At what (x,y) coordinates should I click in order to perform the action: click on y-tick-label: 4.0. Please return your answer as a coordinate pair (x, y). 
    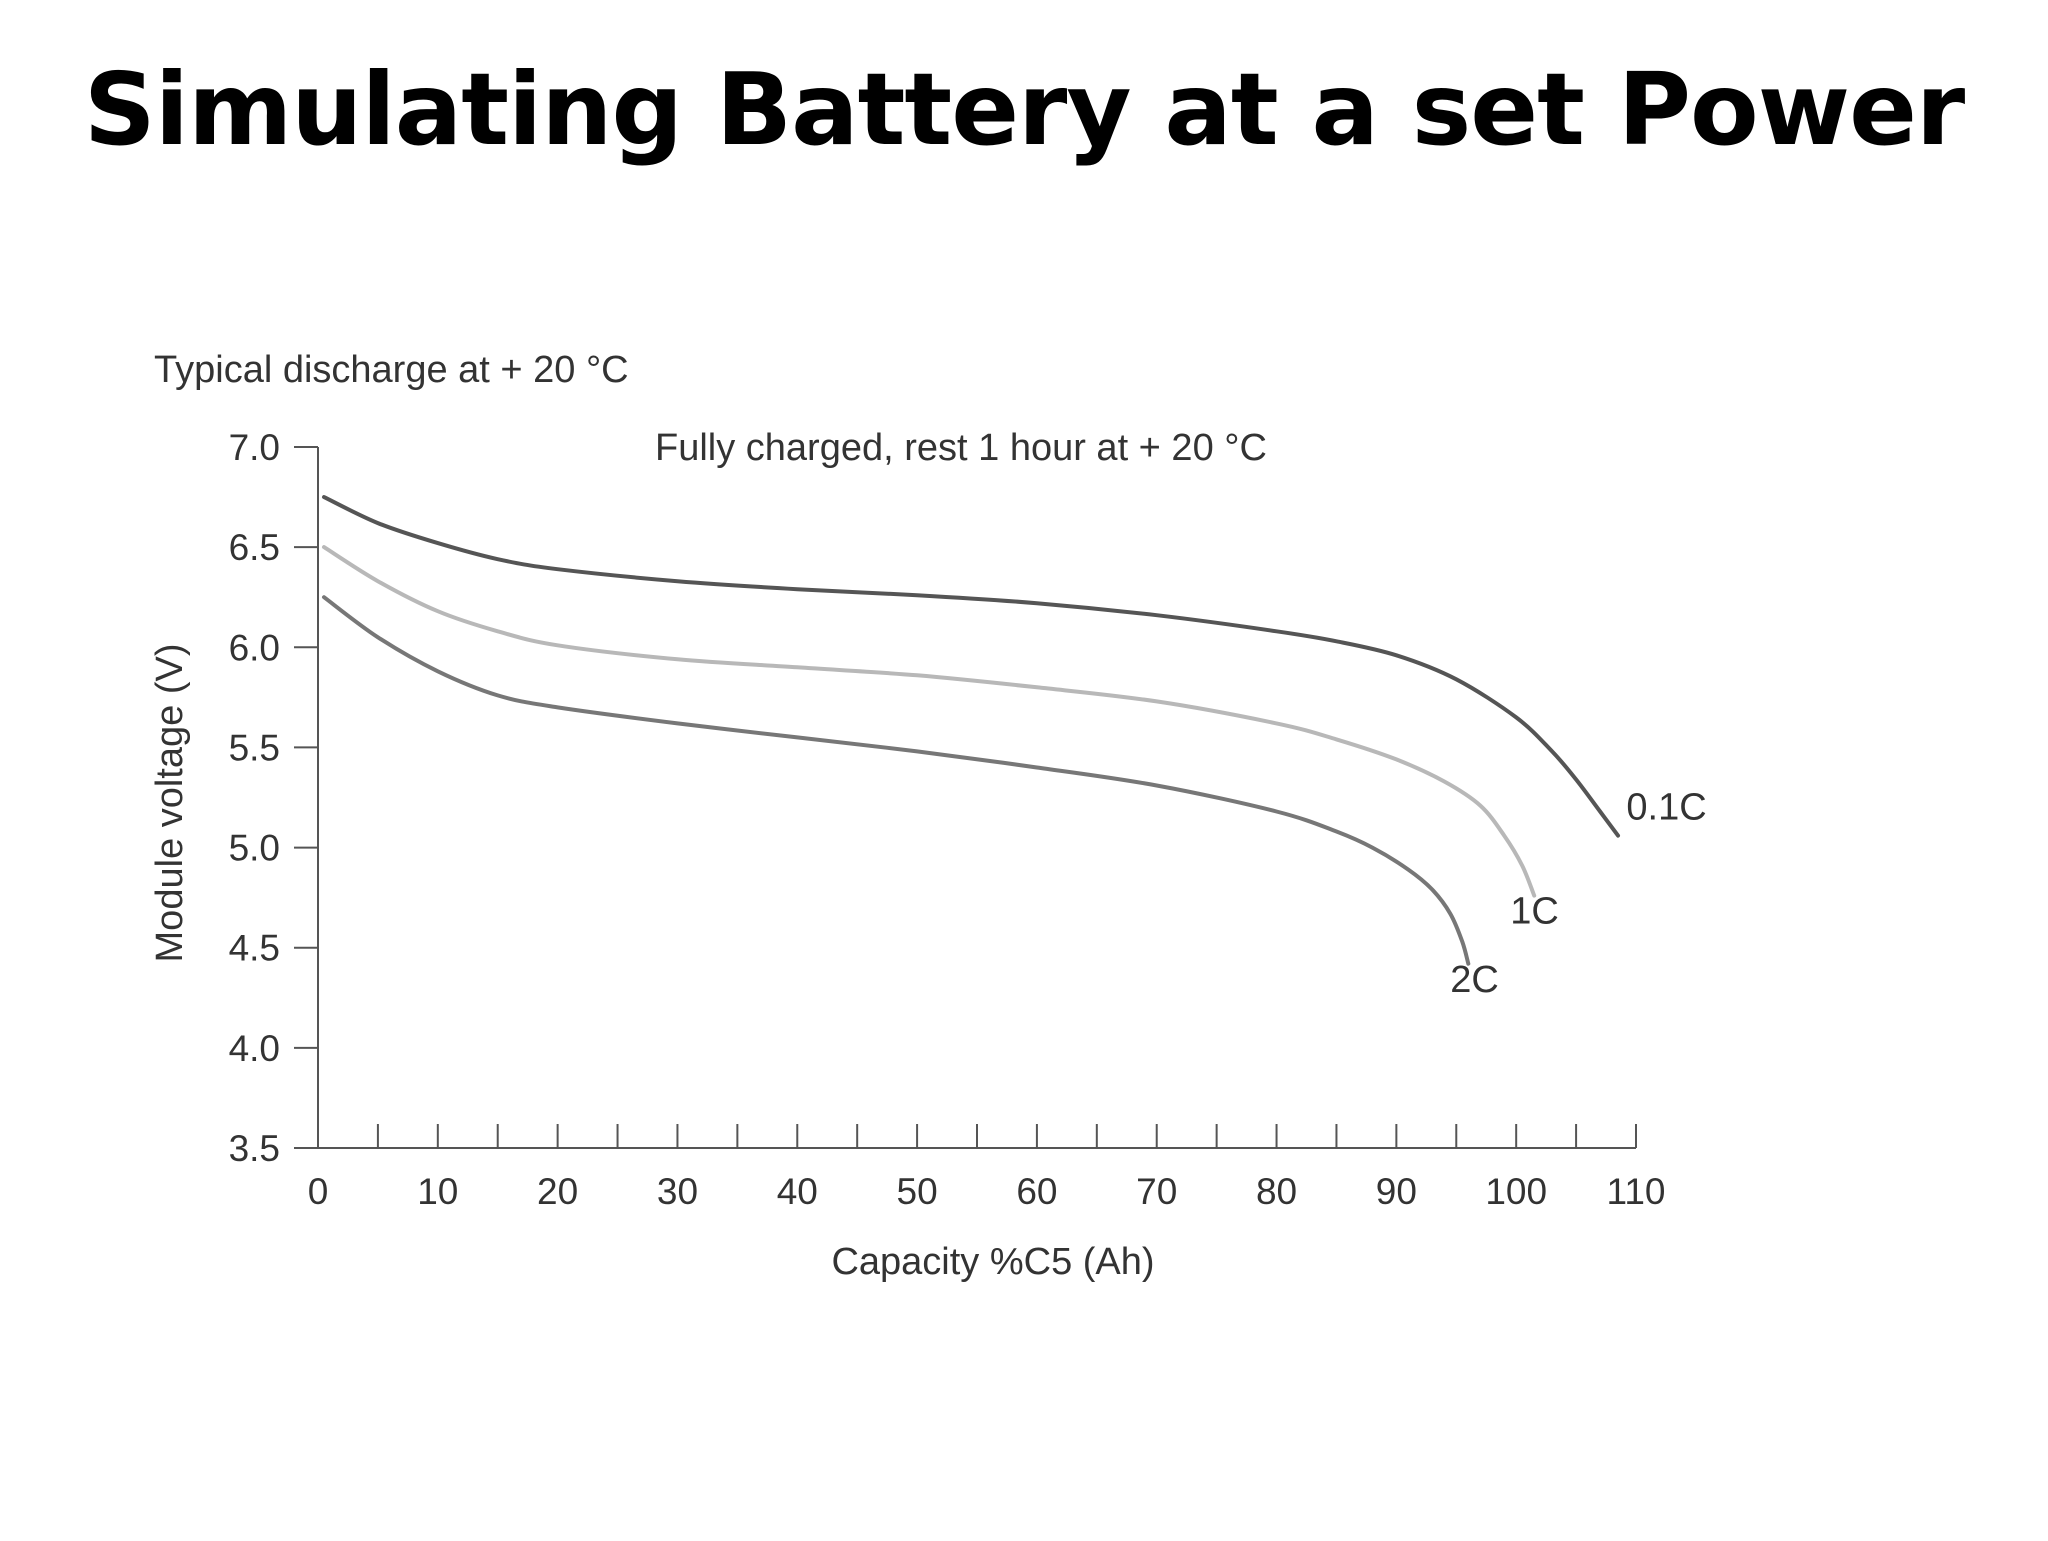
    Looking at the image, I should click on (254, 1048).